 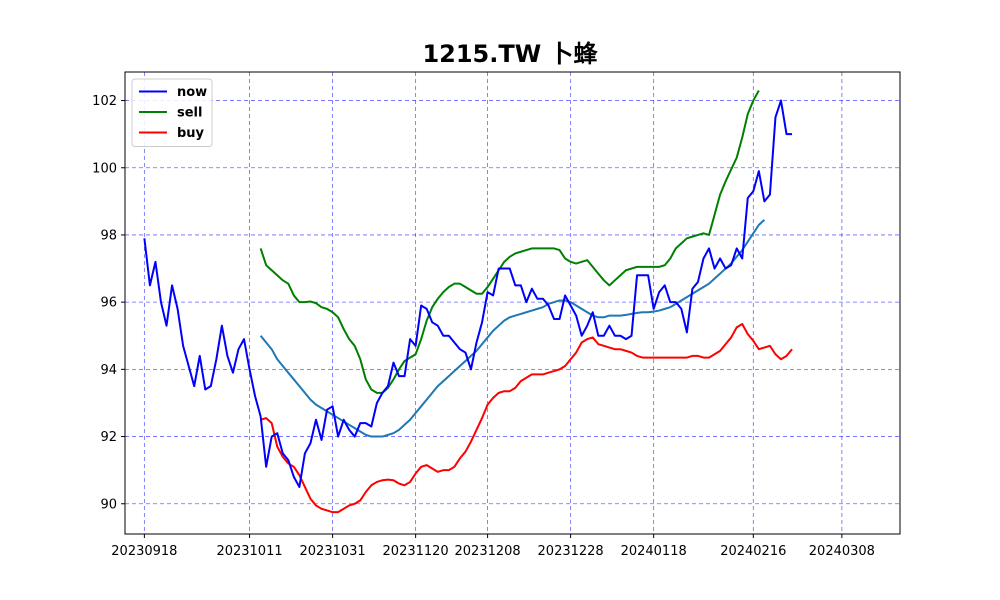 I want to click on x-tick-label: 20231228, so click(x=571, y=551).